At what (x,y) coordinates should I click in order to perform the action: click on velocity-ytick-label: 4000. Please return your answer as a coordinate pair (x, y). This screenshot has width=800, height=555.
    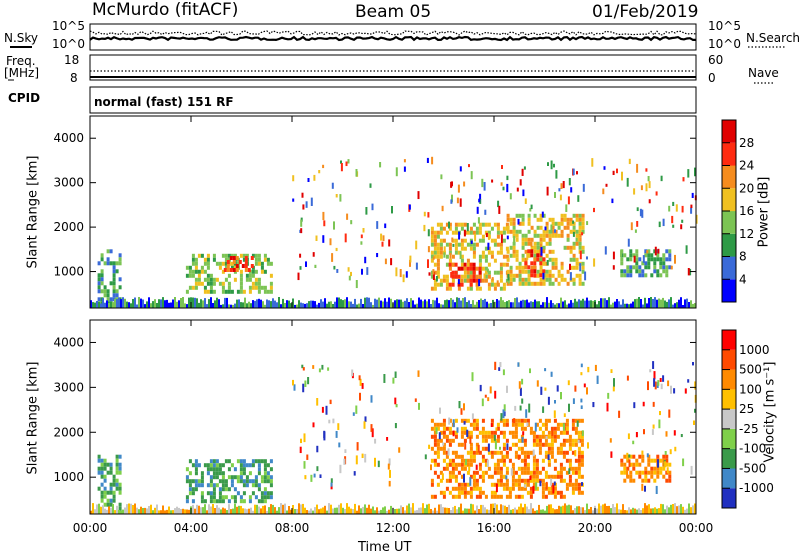
    Looking at the image, I should click on (68, 342).